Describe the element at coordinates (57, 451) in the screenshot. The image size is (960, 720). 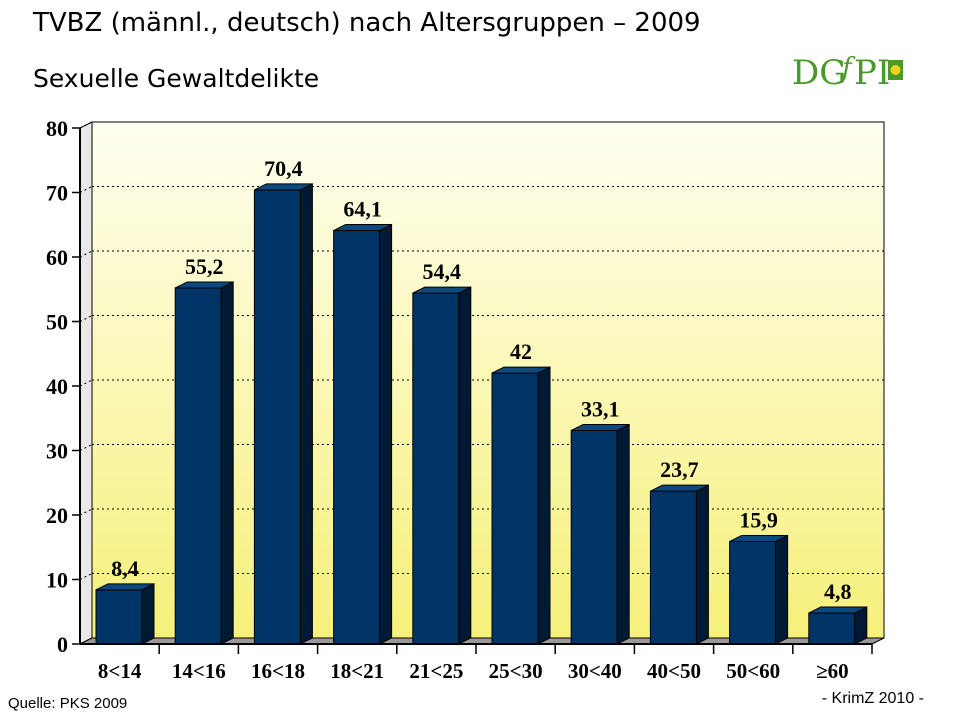
I see `y-tick-label: 30` at that location.